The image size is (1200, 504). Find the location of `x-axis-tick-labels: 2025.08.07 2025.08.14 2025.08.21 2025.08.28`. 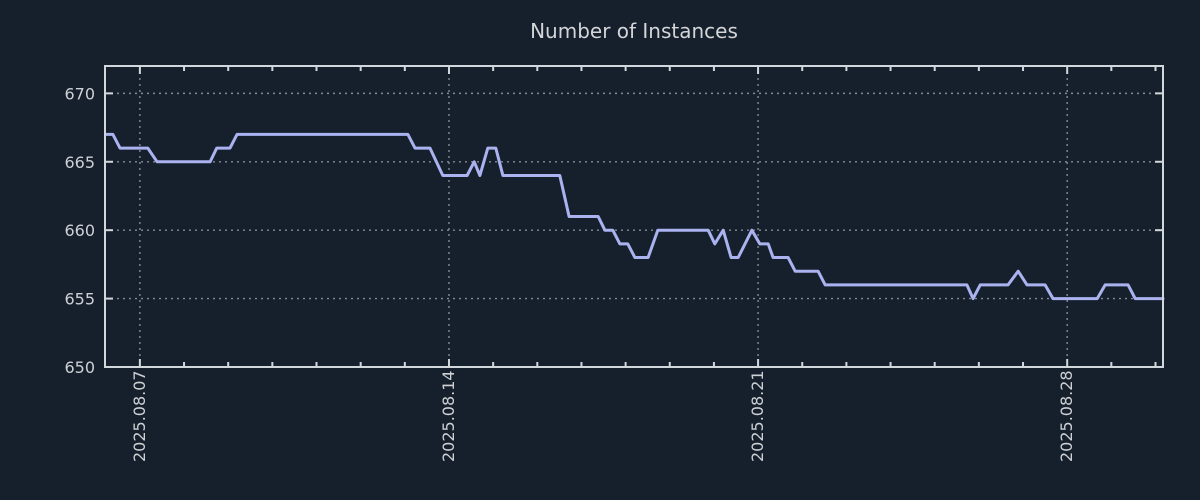

x-axis-tick-labels: 2025.08.07 2025.08.14 2025.08.21 2025.08.28 is located at coordinates (603, 416).